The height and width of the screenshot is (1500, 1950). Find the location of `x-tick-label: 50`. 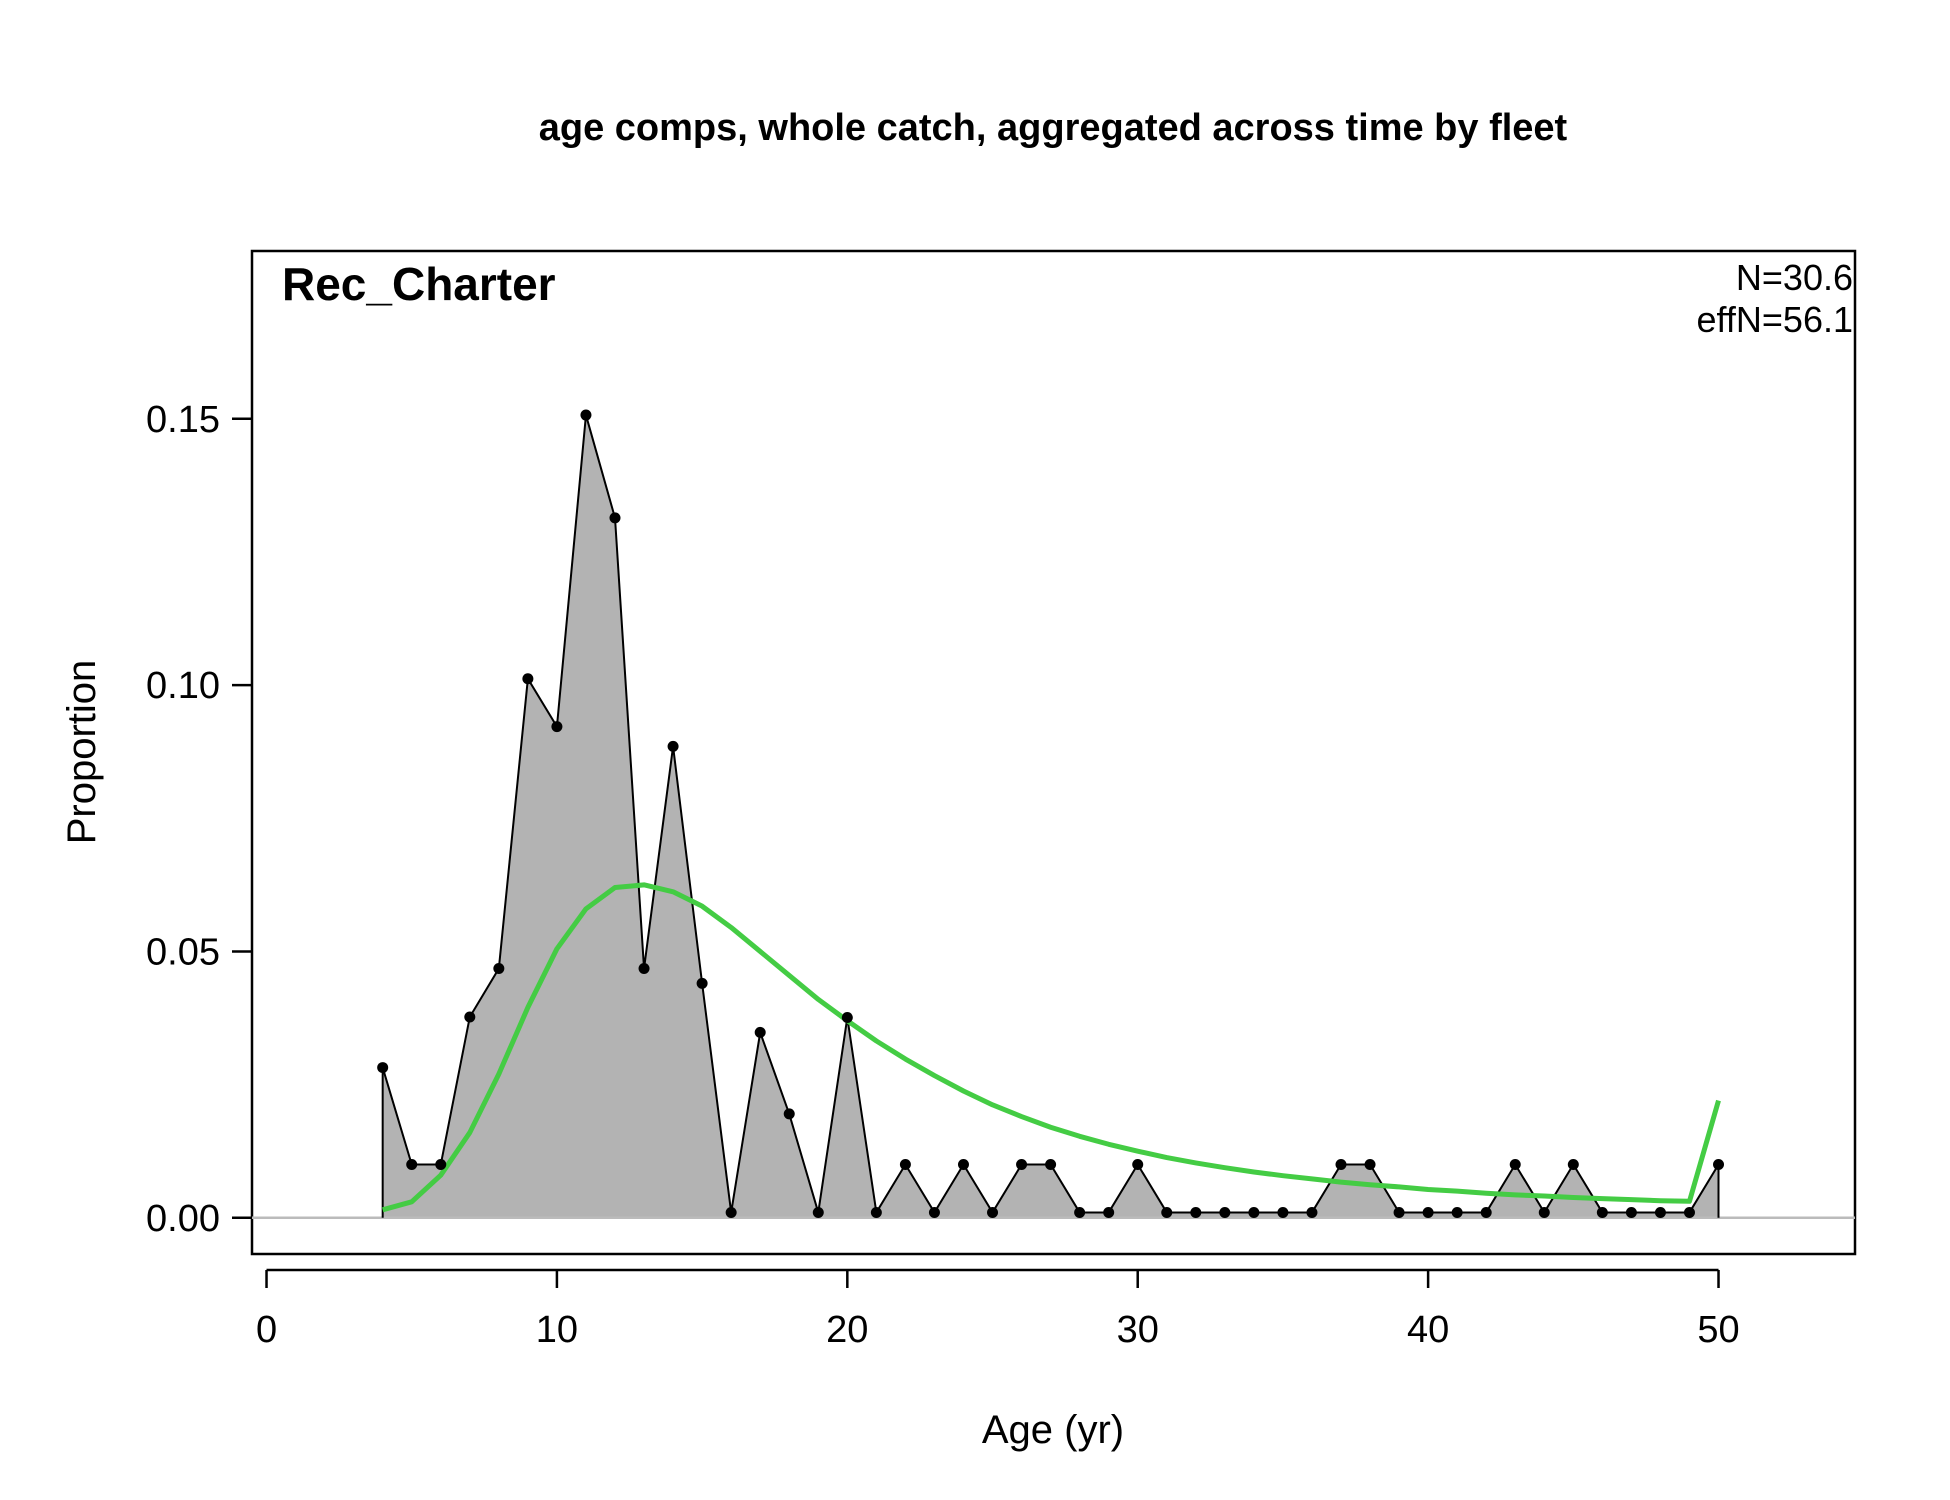

x-tick-label: 50 is located at coordinates (1718, 1330).